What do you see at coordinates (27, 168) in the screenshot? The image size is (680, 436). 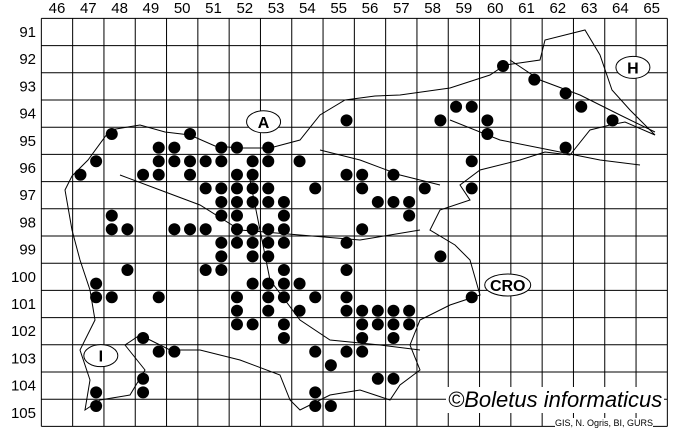 I see `row-label: 96` at bounding box center [27, 168].